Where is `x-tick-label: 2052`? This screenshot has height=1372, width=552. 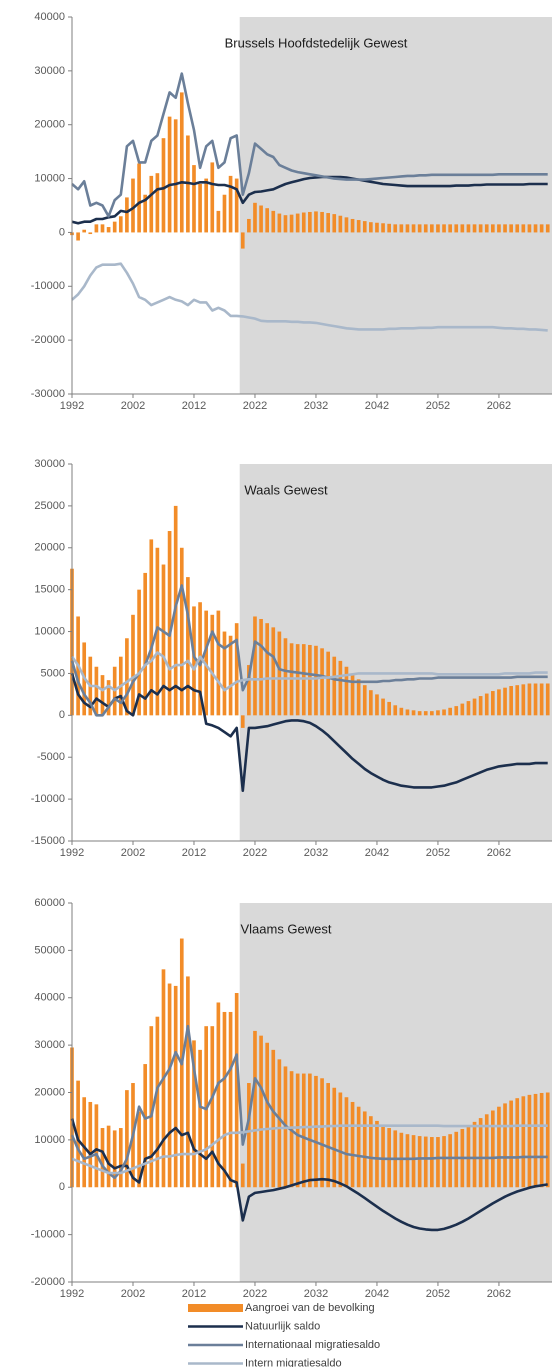 x-tick-label: 2052 is located at coordinates (438, 406).